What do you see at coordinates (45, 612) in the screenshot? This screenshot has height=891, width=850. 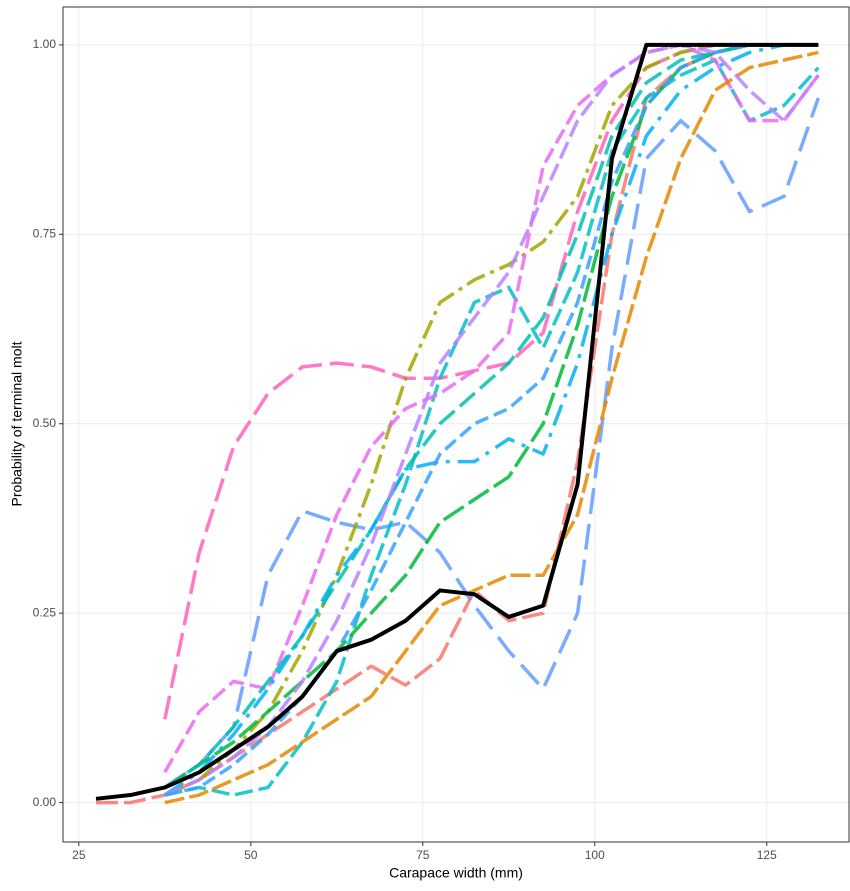 I see `y-tick-label: 0.25` at bounding box center [45, 612].